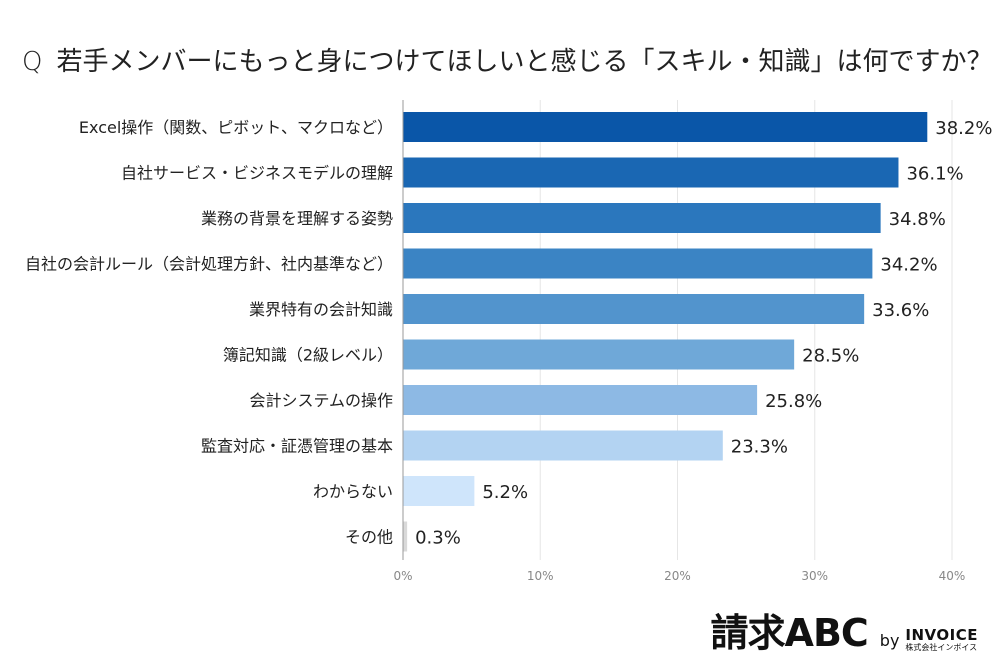  Describe the element at coordinates (297, 218) in the screenshot. I see `category-label: 業務の背景を理解する姿勢` at that location.